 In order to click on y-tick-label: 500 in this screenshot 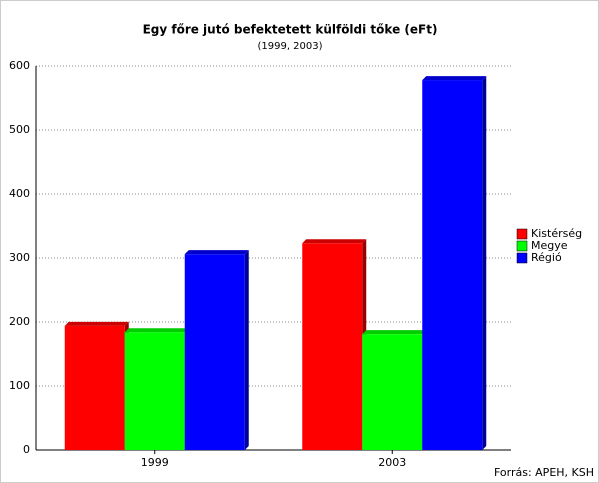, I will do `click(19, 129)`.